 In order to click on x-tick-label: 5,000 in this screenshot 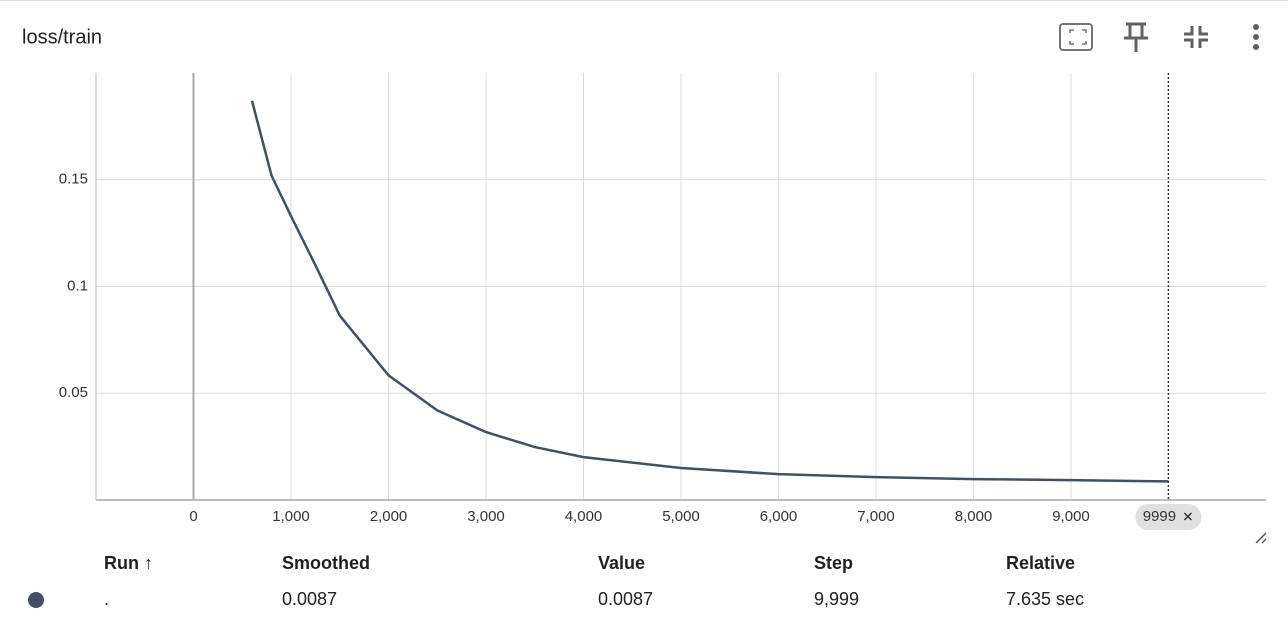, I will do `click(681, 516)`.